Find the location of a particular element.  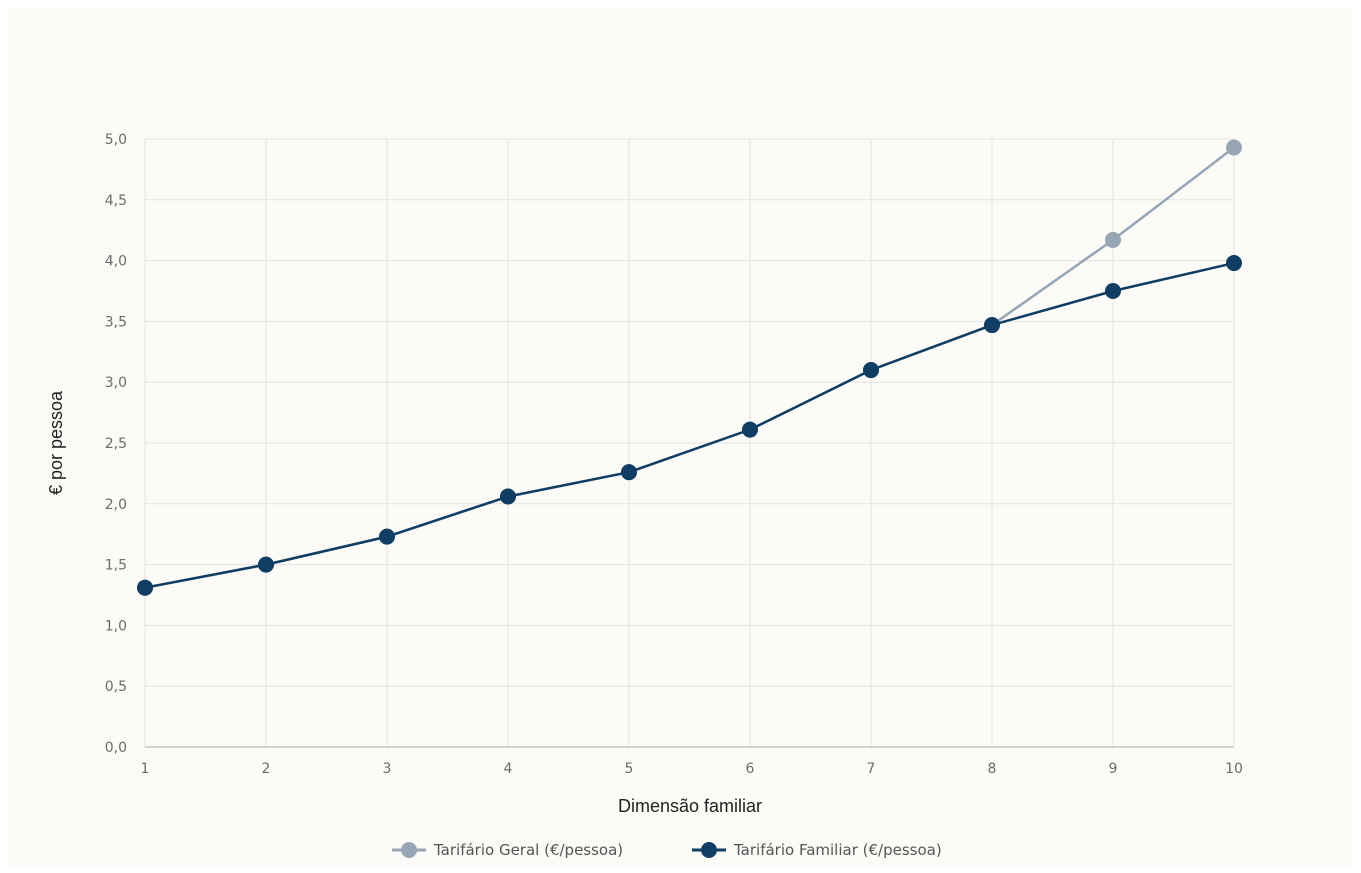

legend-label: Tarifário Familiar (€/pessoa) is located at coordinates (837, 850).